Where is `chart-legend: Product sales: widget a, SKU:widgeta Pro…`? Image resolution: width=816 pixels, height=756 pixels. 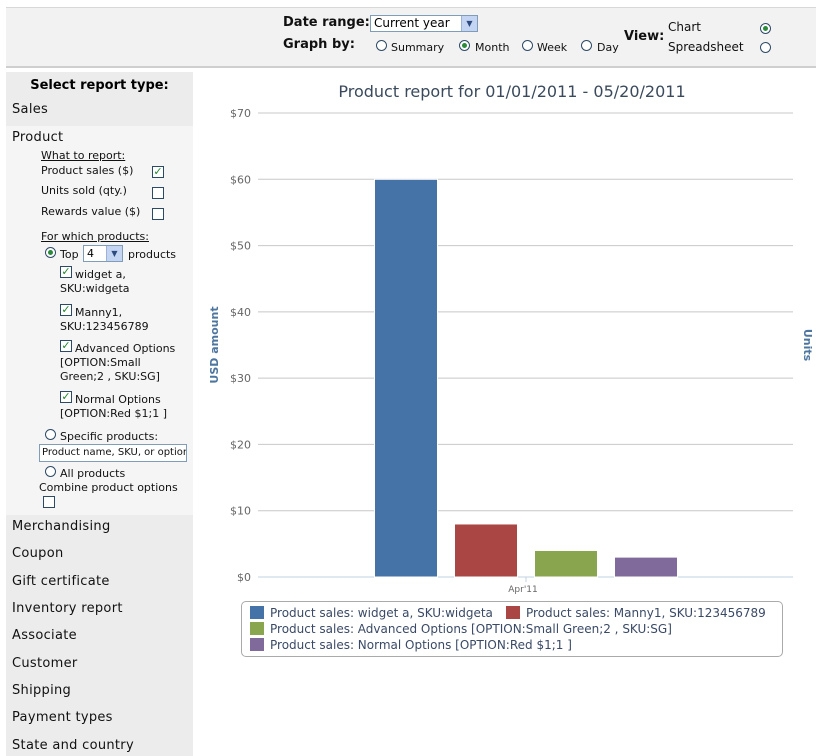 chart-legend: Product sales: widget a, SKU:widgeta Pro… is located at coordinates (512, 629).